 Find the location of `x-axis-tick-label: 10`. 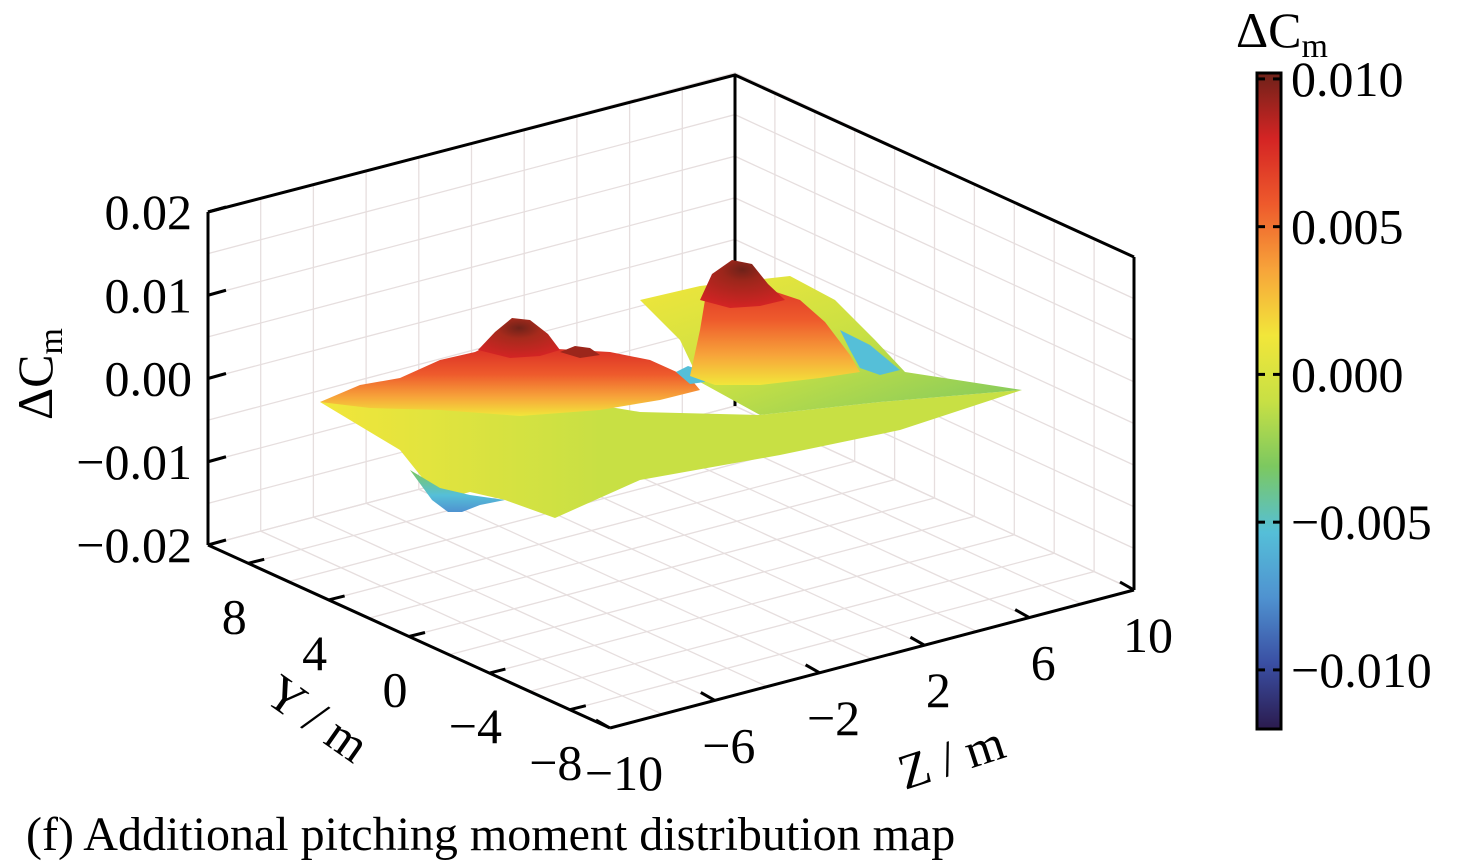

x-axis-tick-label: 10 is located at coordinates (1148, 635).